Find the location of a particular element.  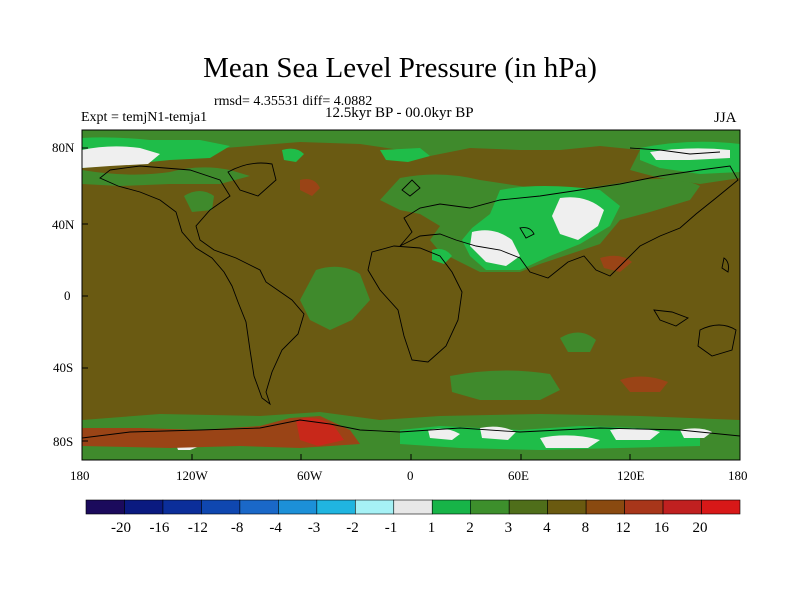

colorbar-label-15: 20 is located at coordinates (700, 528).